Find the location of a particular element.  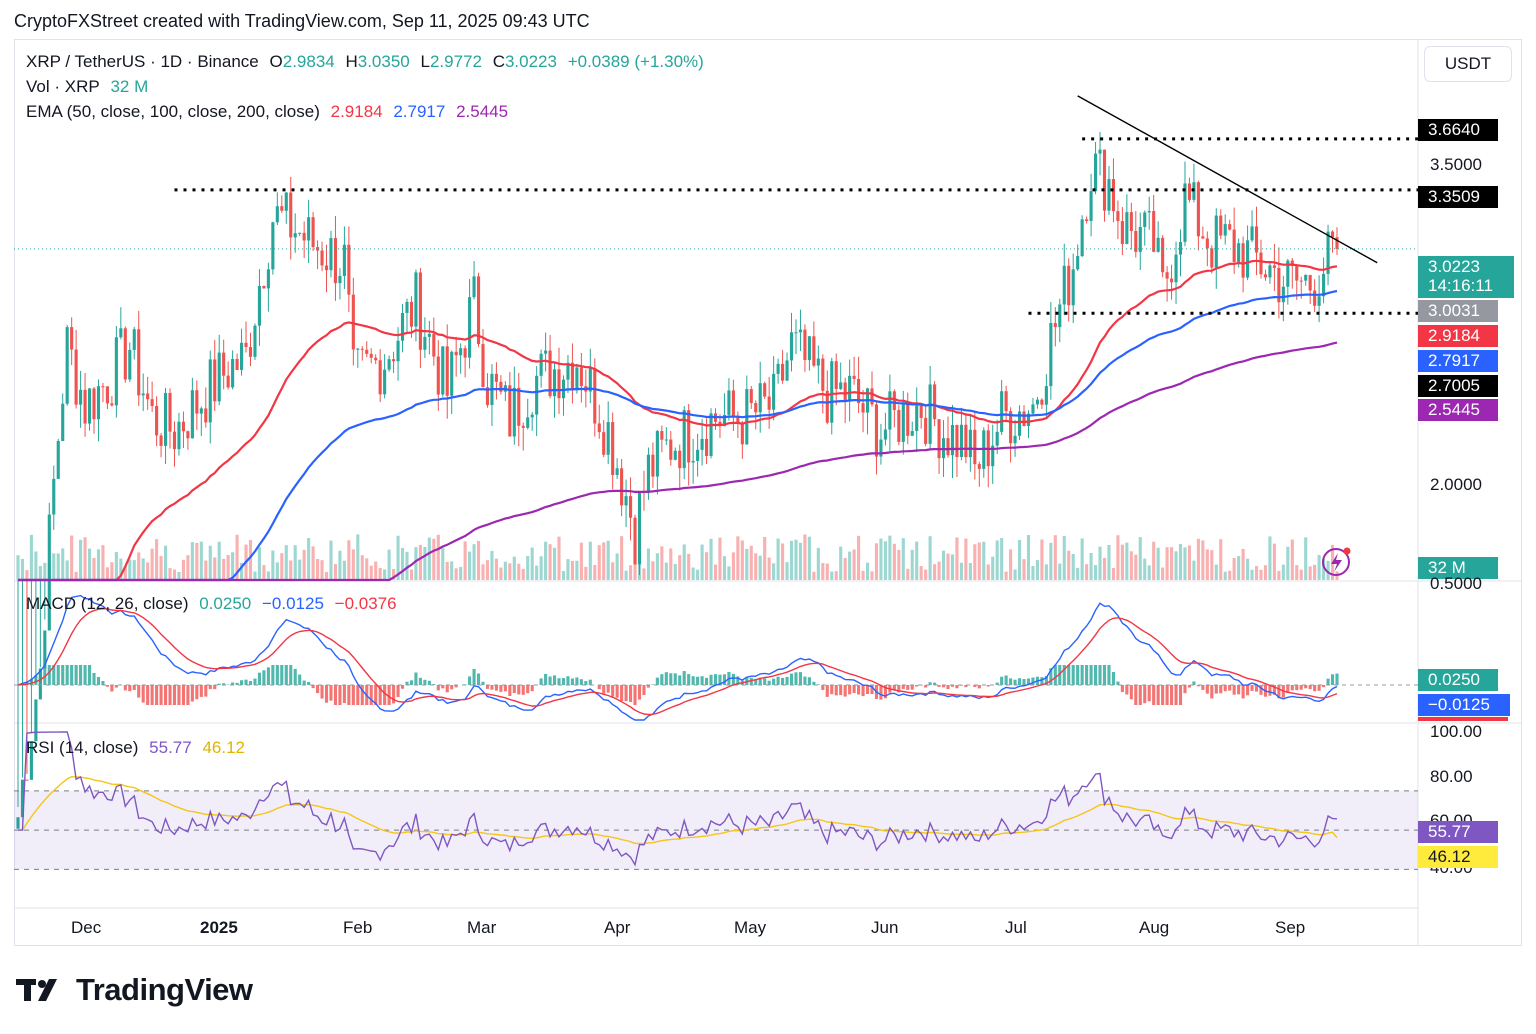

macd-tick: 0.5000 is located at coordinates (1456, 583).